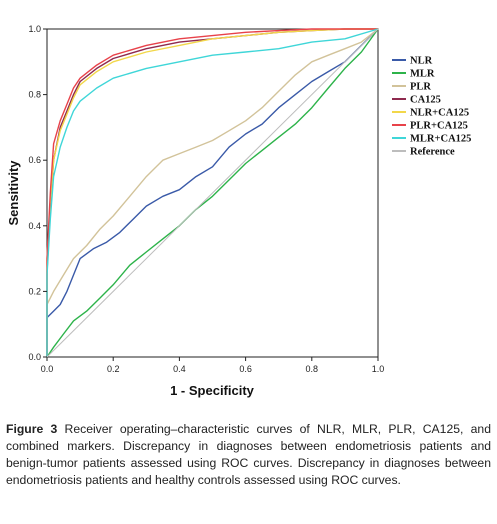  I want to click on x-tick-label: 0.0, so click(47, 369).